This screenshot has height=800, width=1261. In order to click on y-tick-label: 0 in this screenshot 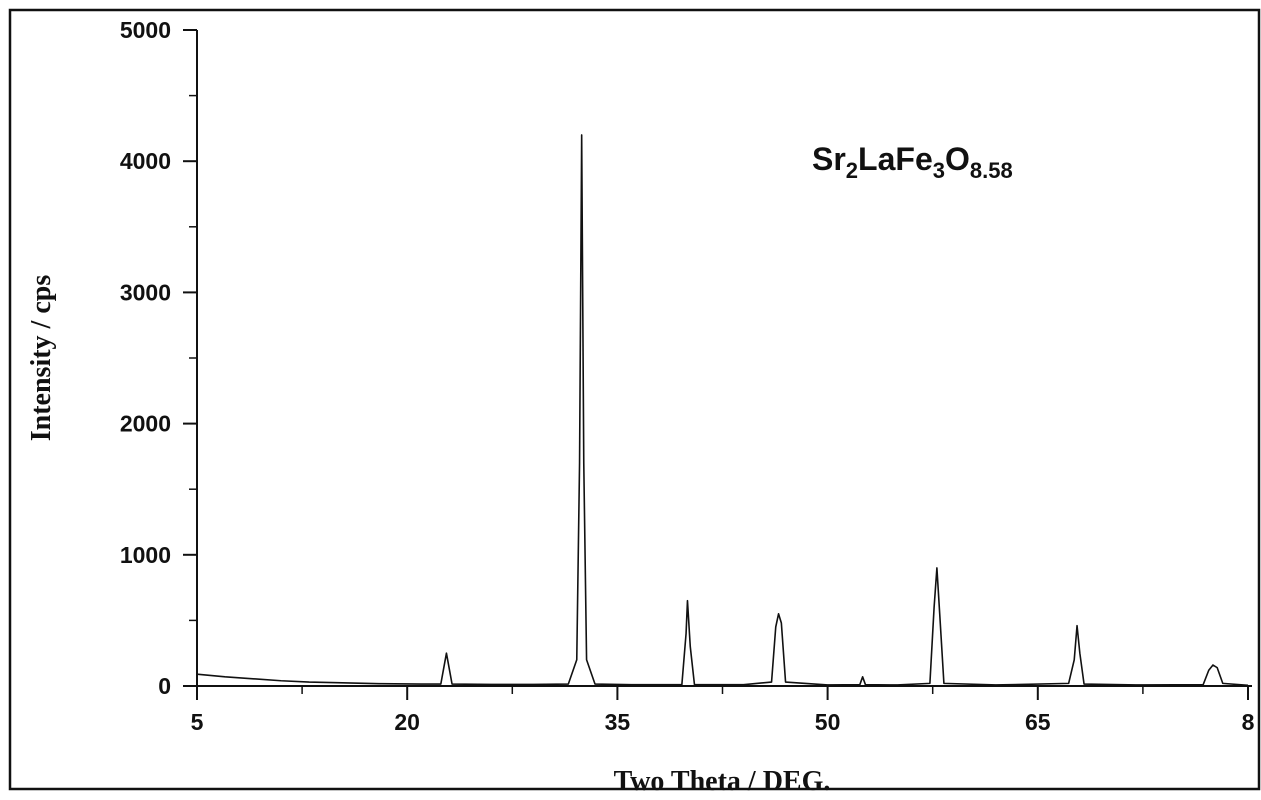, I will do `click(164, 686)`.